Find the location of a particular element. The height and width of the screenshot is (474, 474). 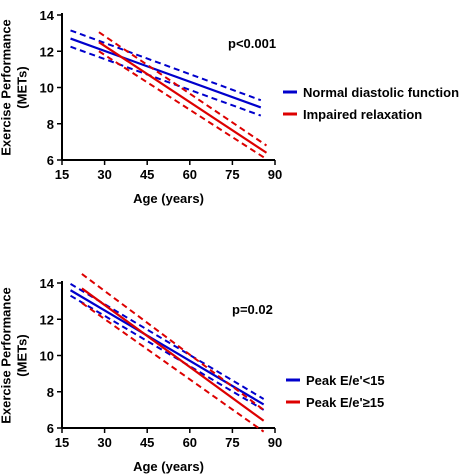

p-value-annotation: p<0.001 is located at coordinates (252, 43).